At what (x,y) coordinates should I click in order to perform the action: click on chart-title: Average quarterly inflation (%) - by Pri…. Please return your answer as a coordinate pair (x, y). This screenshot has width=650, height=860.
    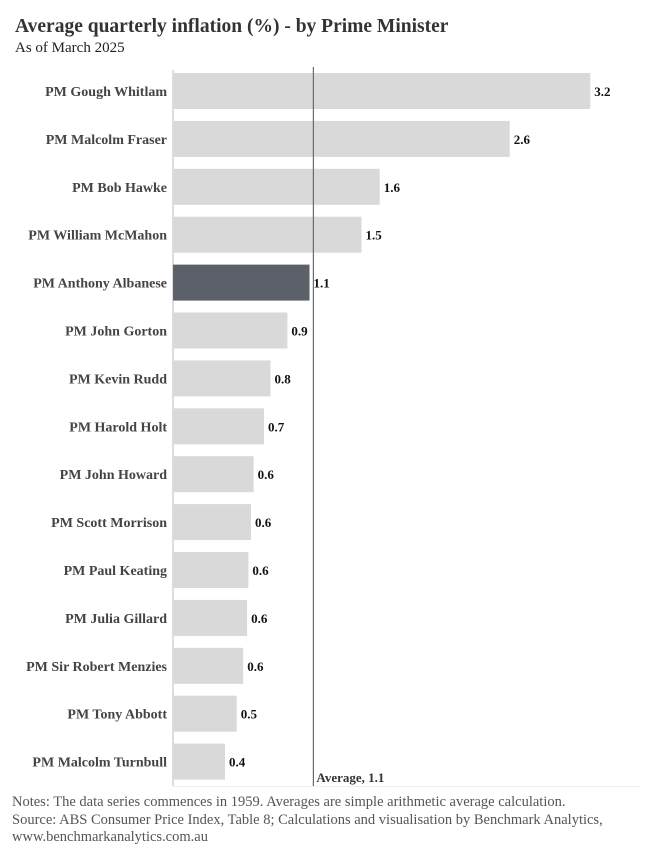
    Looking at the image, I should click on (232, 26).